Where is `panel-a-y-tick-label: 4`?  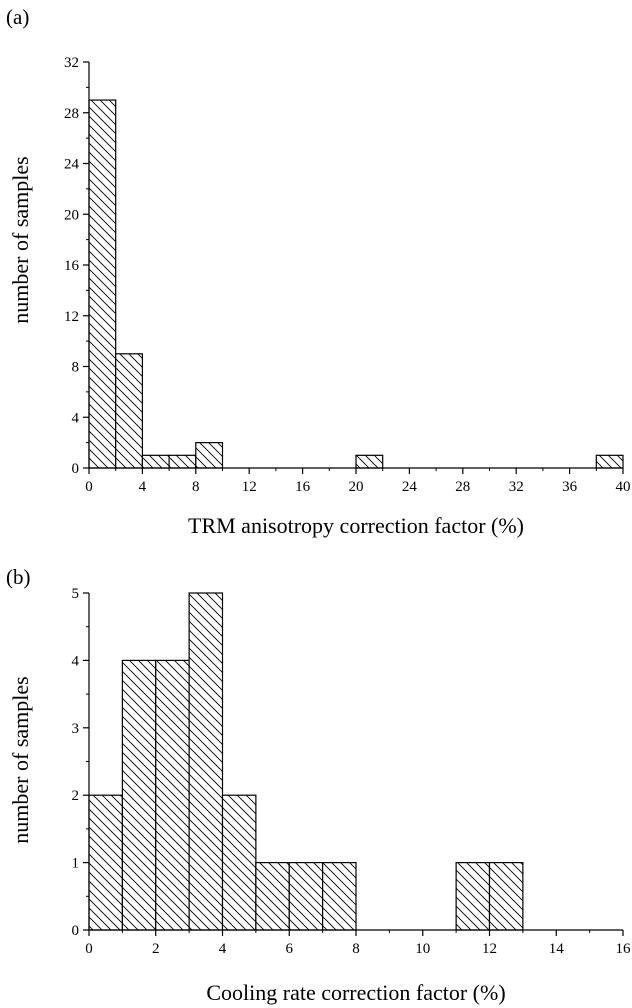
panel-a-y-tick-label: 4 is located at coordinates (76, 418).